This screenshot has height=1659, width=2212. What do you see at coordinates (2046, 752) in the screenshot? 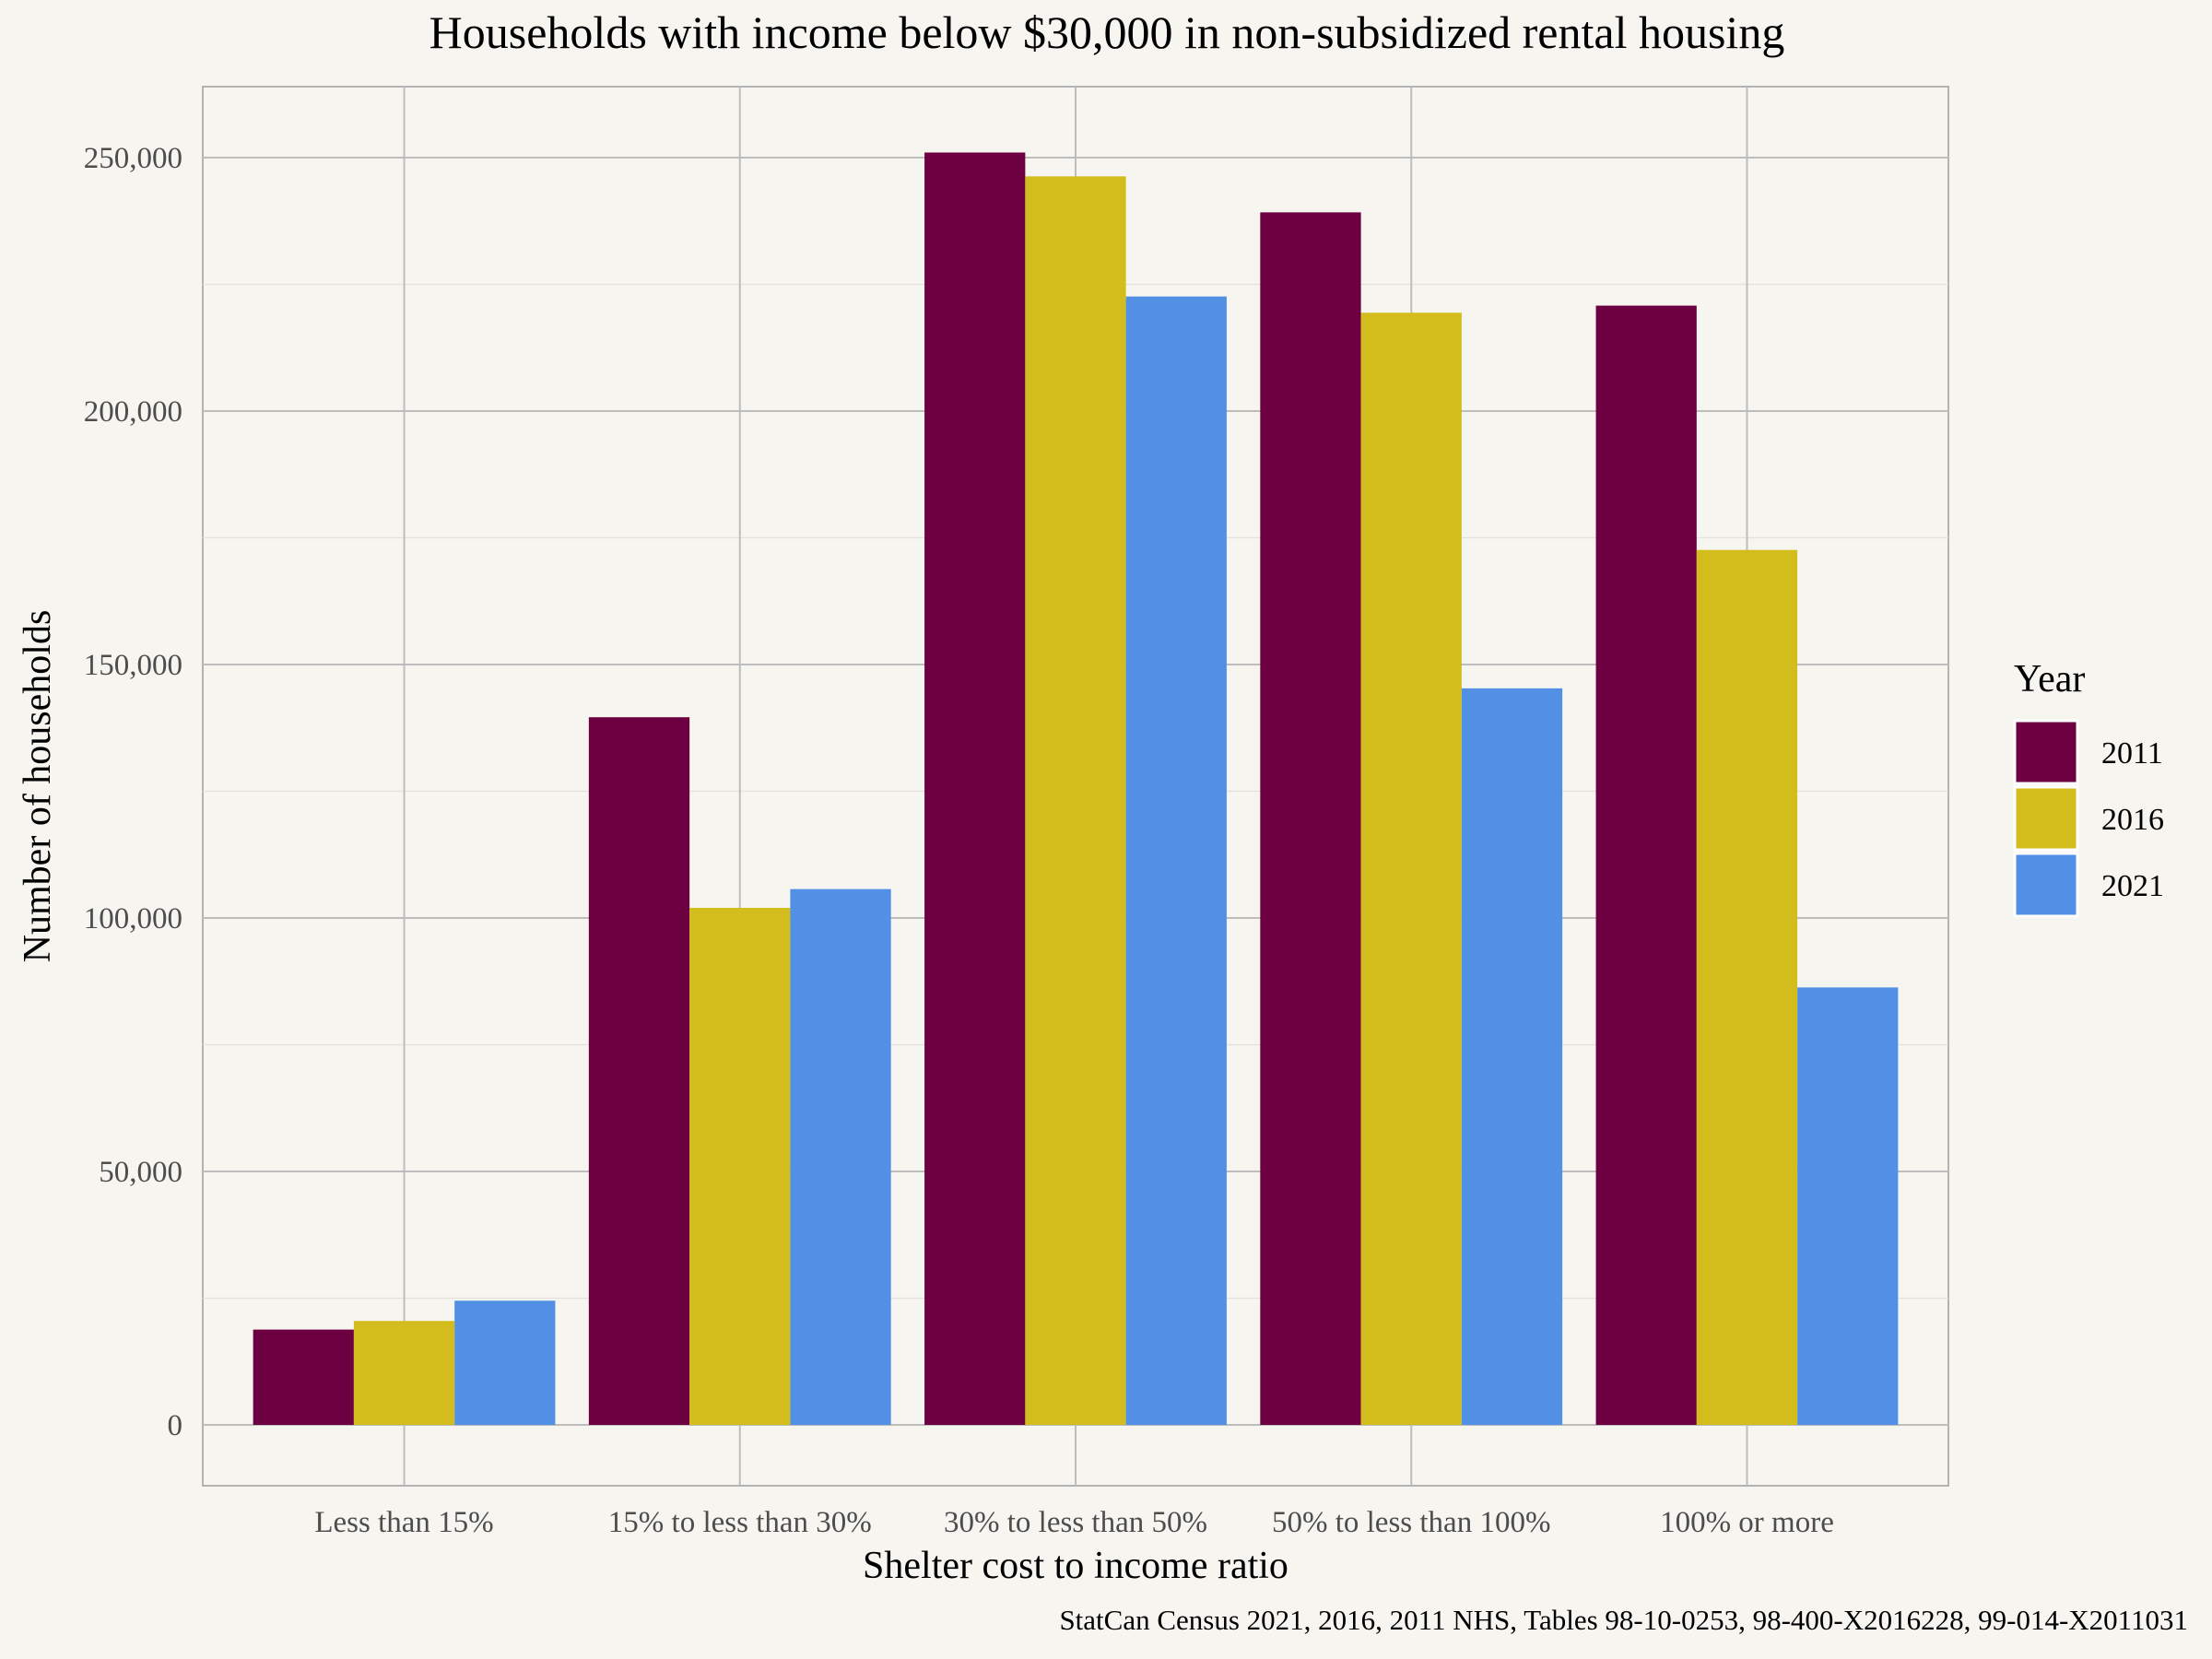
I see `legend-key-2011` at bounding box center [2046, 752].